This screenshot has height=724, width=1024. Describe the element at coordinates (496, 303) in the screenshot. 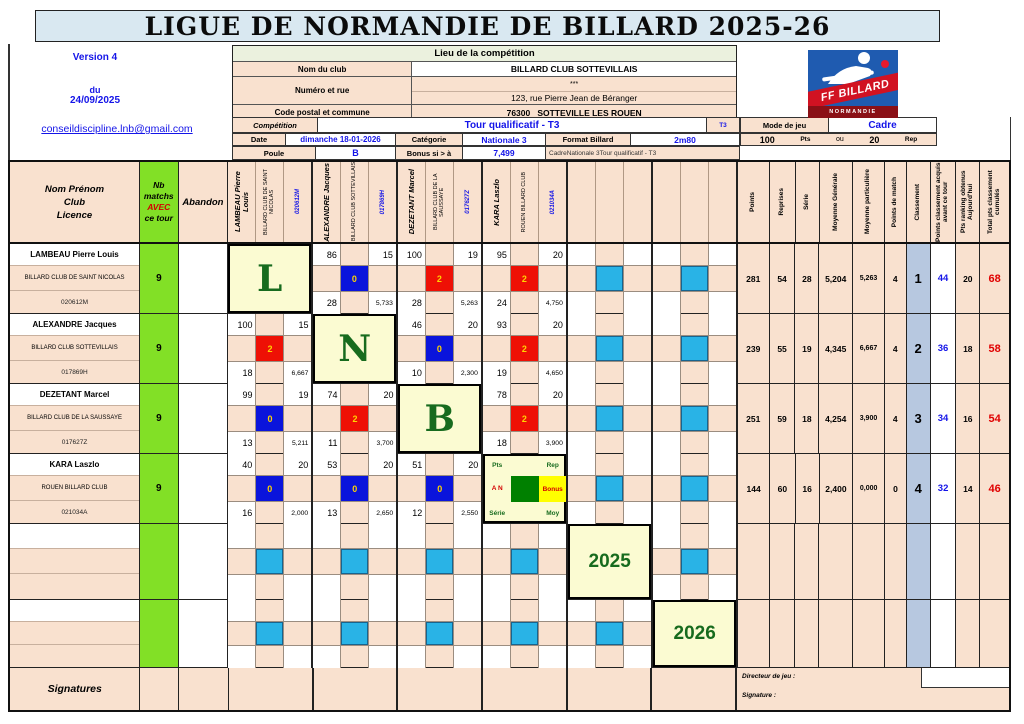

I see `match-serie: 24` at that location.